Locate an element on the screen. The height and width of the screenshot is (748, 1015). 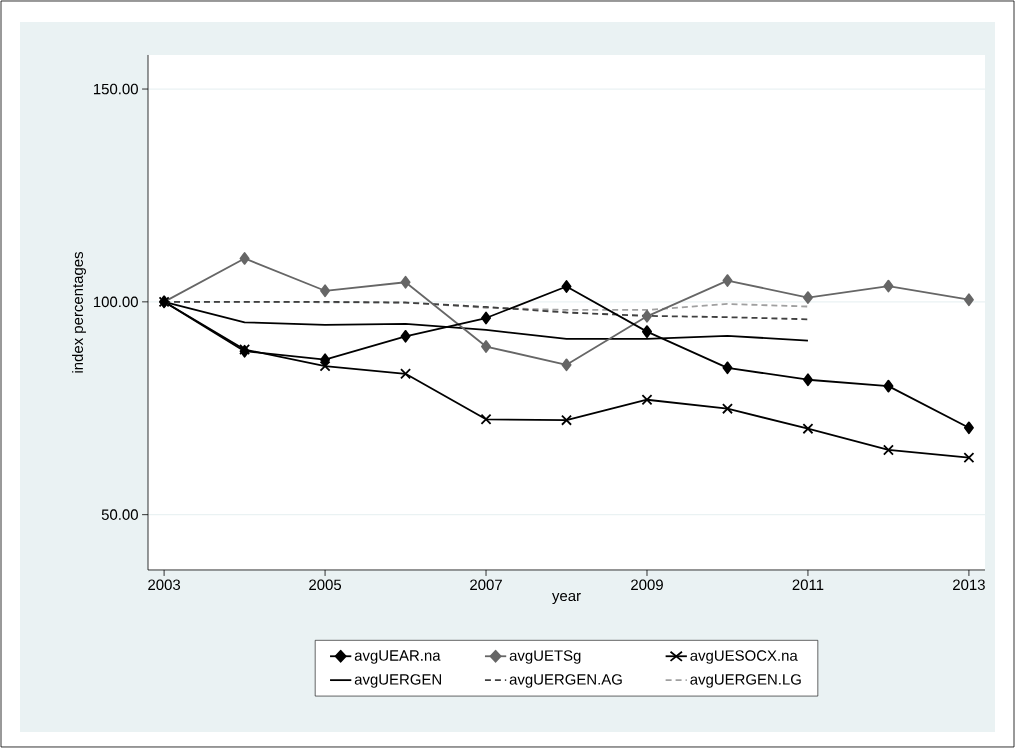
x-tick-label: 2011 is located at coordinates (808, 585).